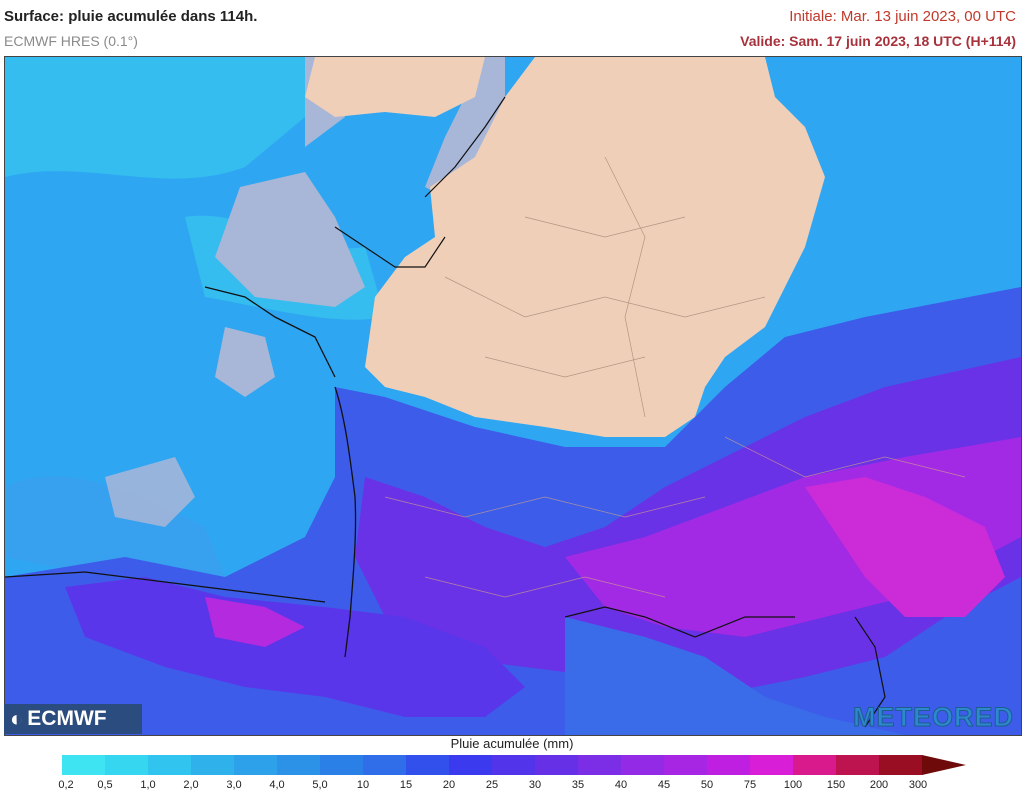 The height and width of the screenshot is (795, 1024). What do you see at coordinates (621, 785) in the screenshot?
I see `legend-tick-label: 40` at bounding box center [621, 785].